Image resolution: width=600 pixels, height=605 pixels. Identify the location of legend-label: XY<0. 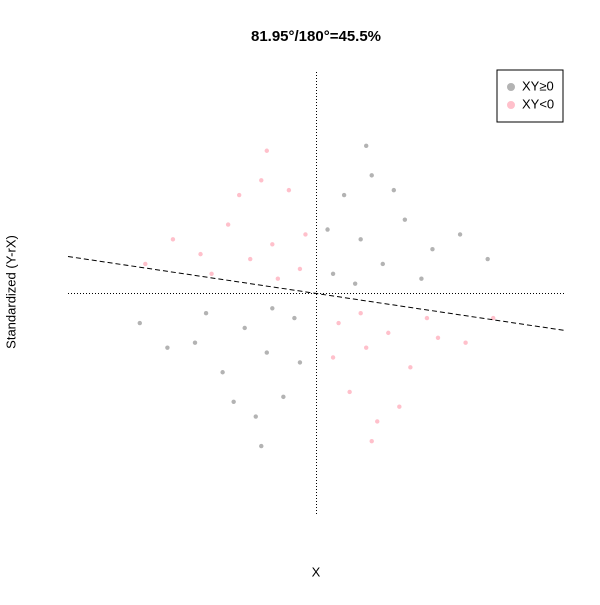
(538, 103).